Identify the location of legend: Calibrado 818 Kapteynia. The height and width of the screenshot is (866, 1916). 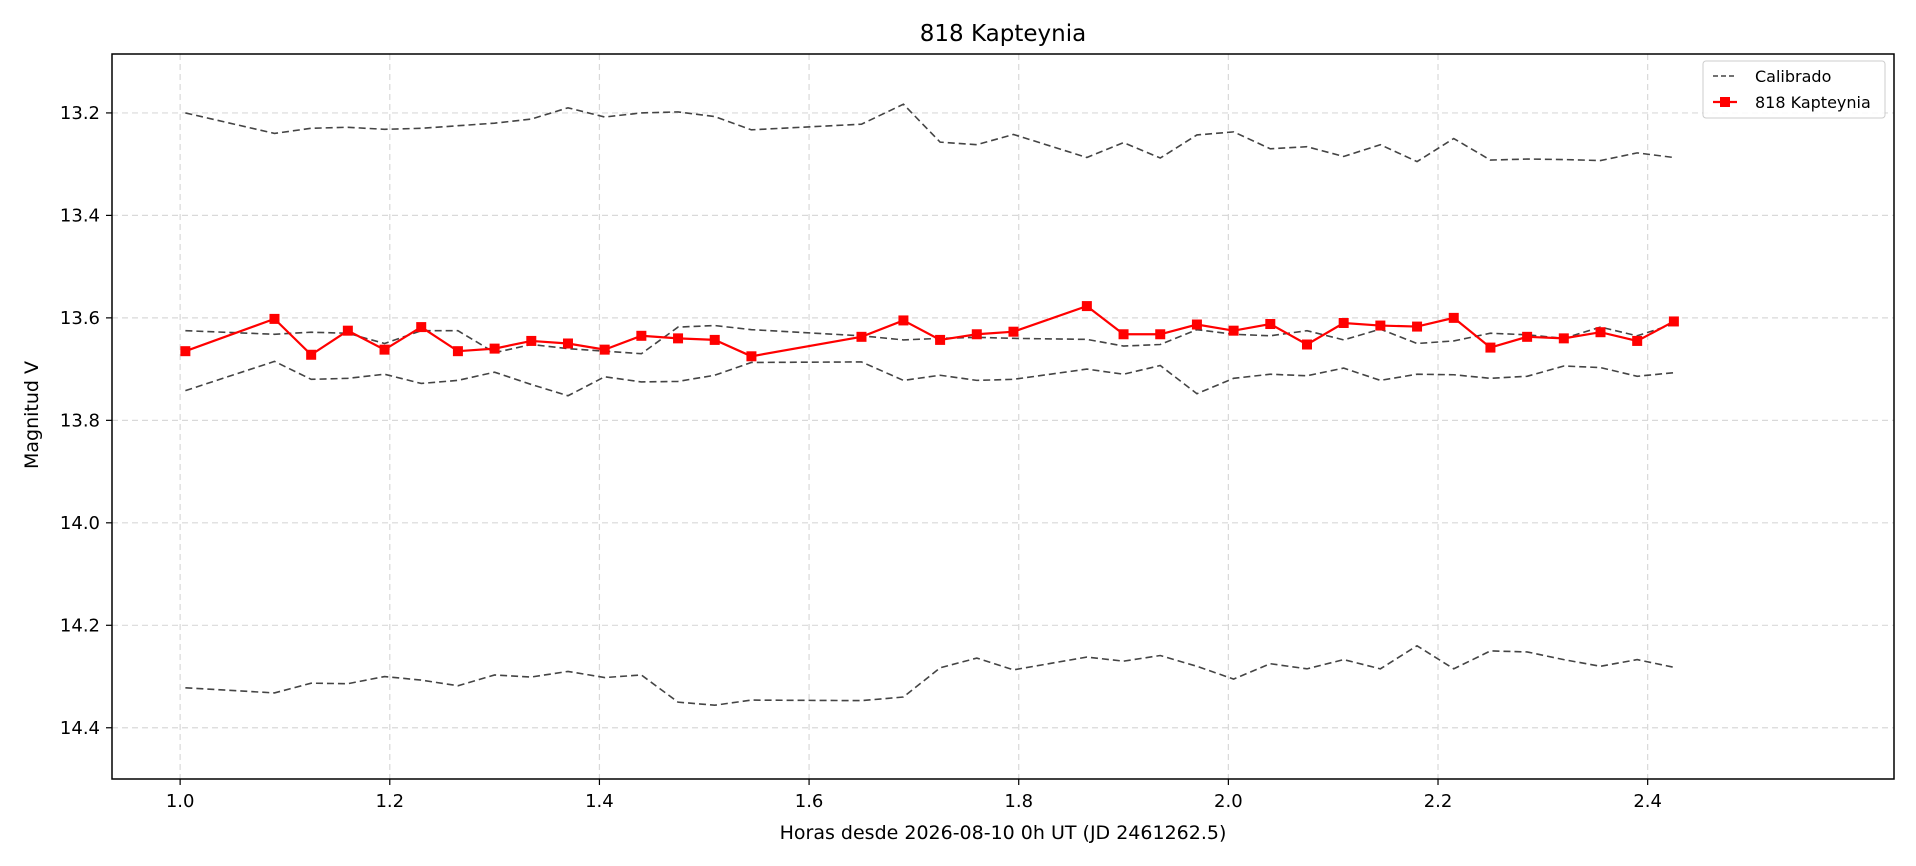
(1794, 89).